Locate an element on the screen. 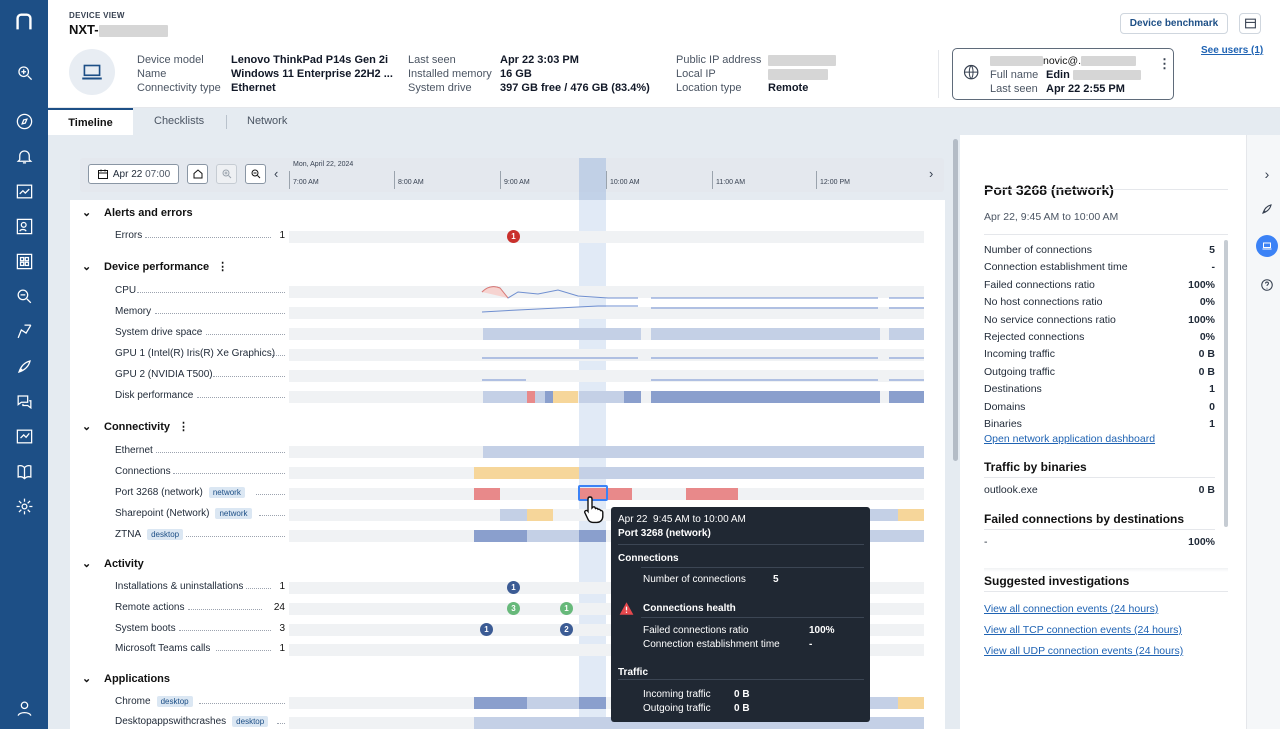  tab-checklists: Checklists is located at coordinates (179, 121).